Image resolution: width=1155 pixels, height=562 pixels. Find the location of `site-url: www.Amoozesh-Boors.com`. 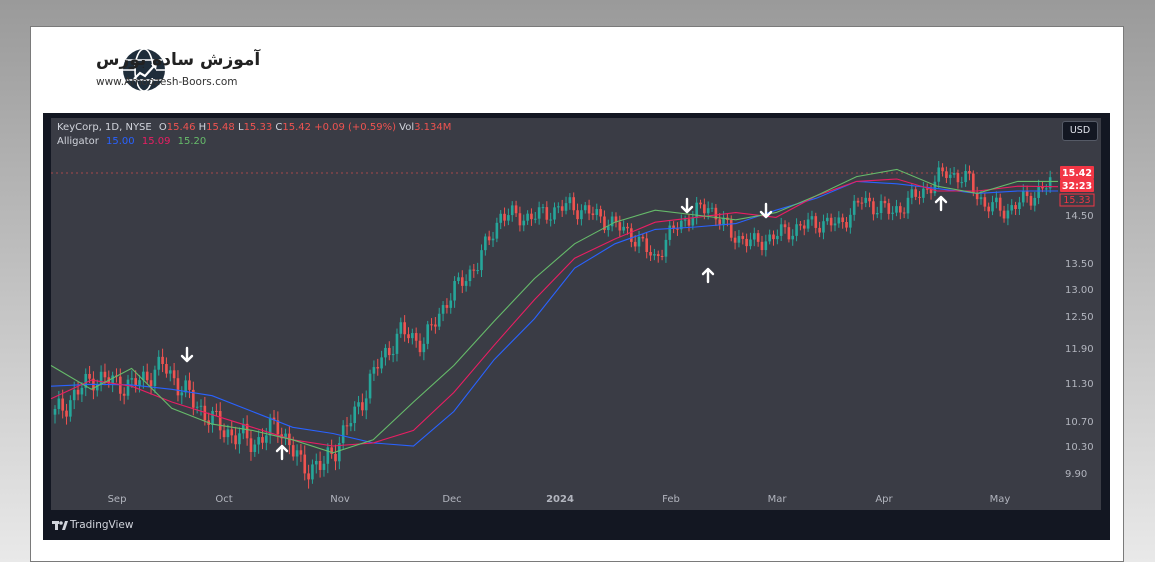

site-url: www.Amoozesh-Boors.com is located at coordinates (167, 82).